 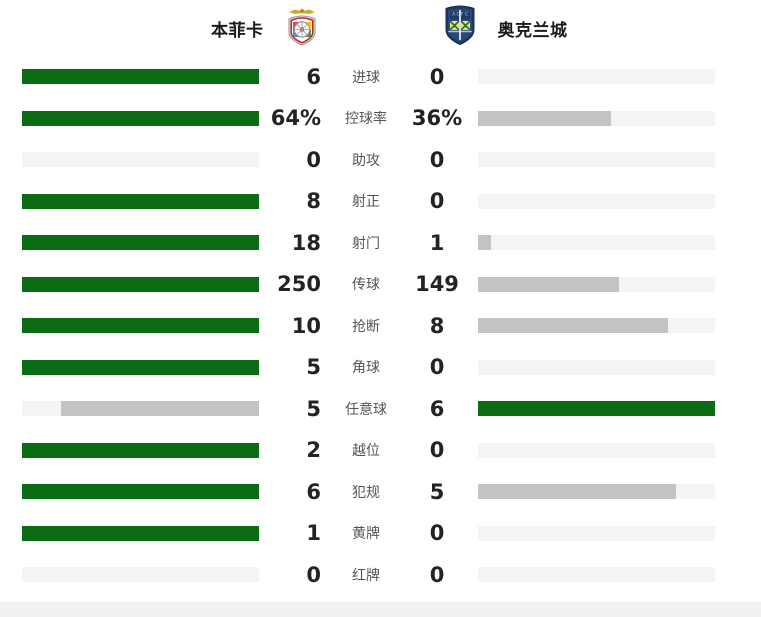 What do you see at coordinates (168, 28) in the screenshot?
I see `home-team-block: 本菲卡` at bounding box center [168, 28].